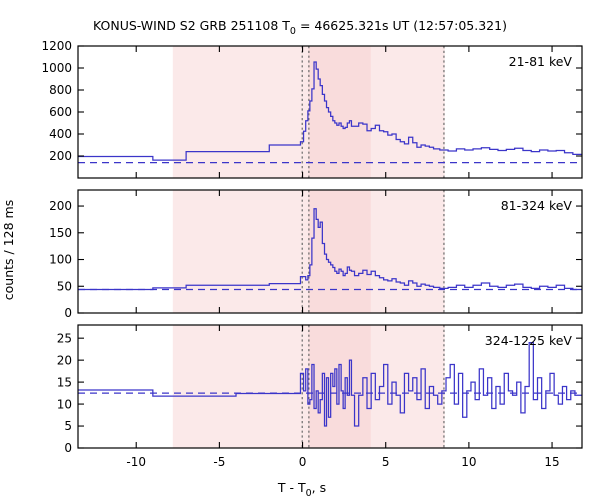  What do you see at coordinates (64, 360) in the screenshot?
I see `y-tick-label: 20` at bounding box center [64, 360].